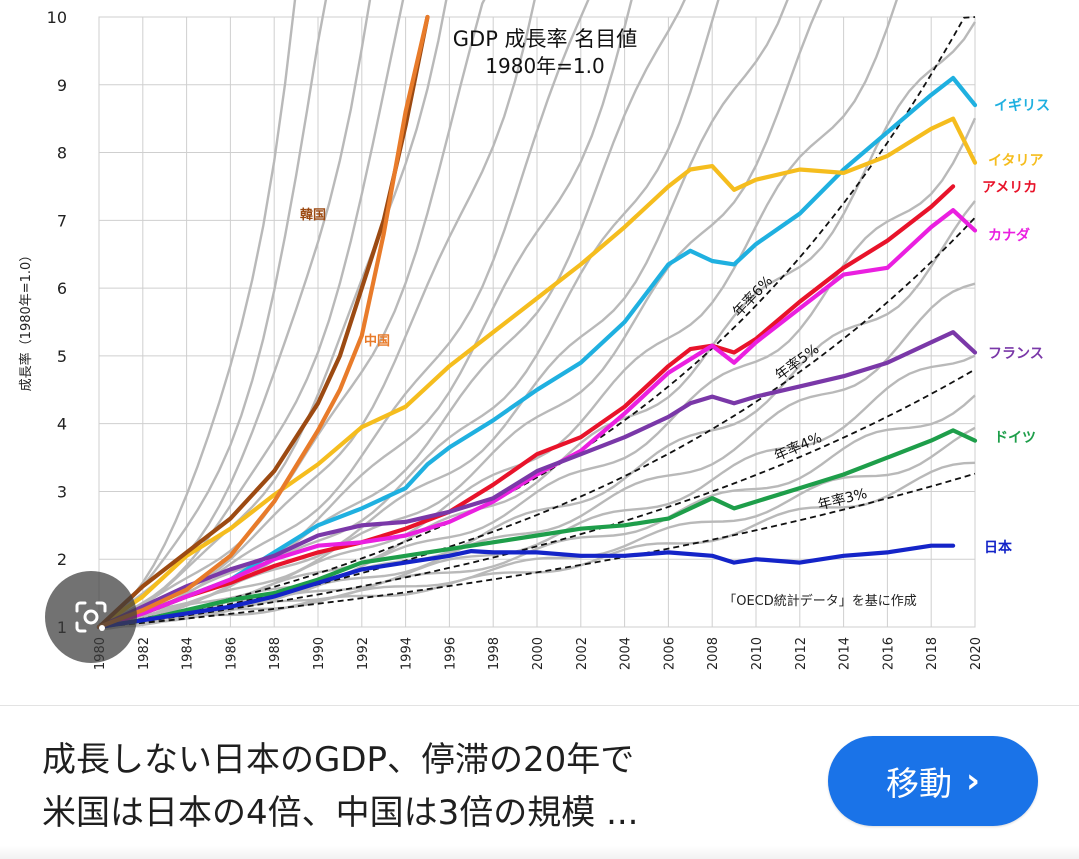 The width and height of the screenshot is (1079, 859). I want to click on series-label: ドイツ, so click(1015, 438).